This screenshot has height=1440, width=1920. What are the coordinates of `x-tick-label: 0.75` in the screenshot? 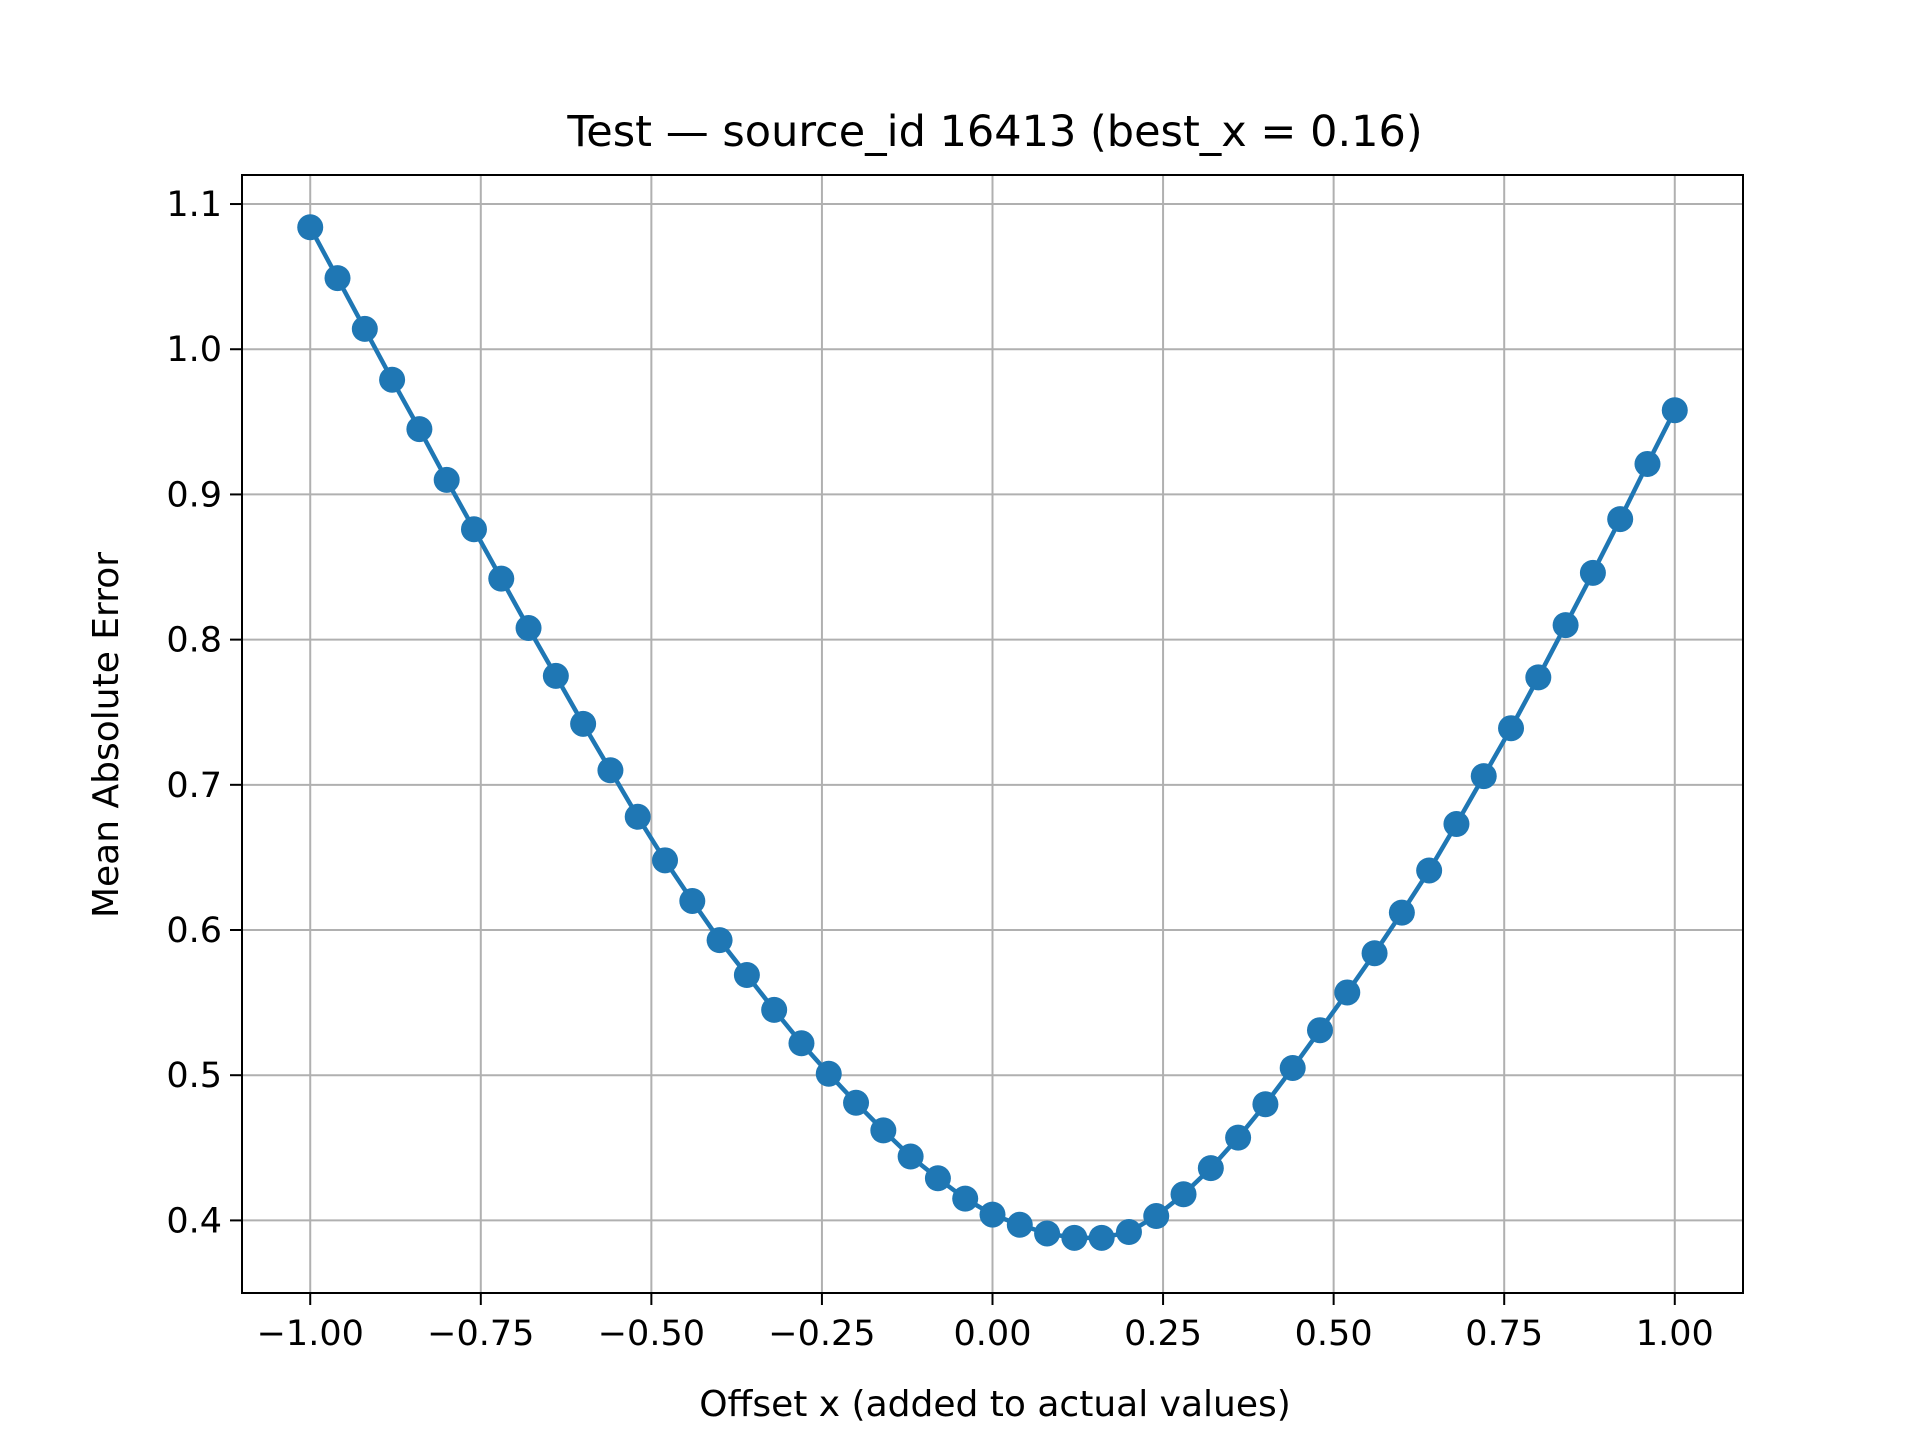 It's located at (1504, 1334).